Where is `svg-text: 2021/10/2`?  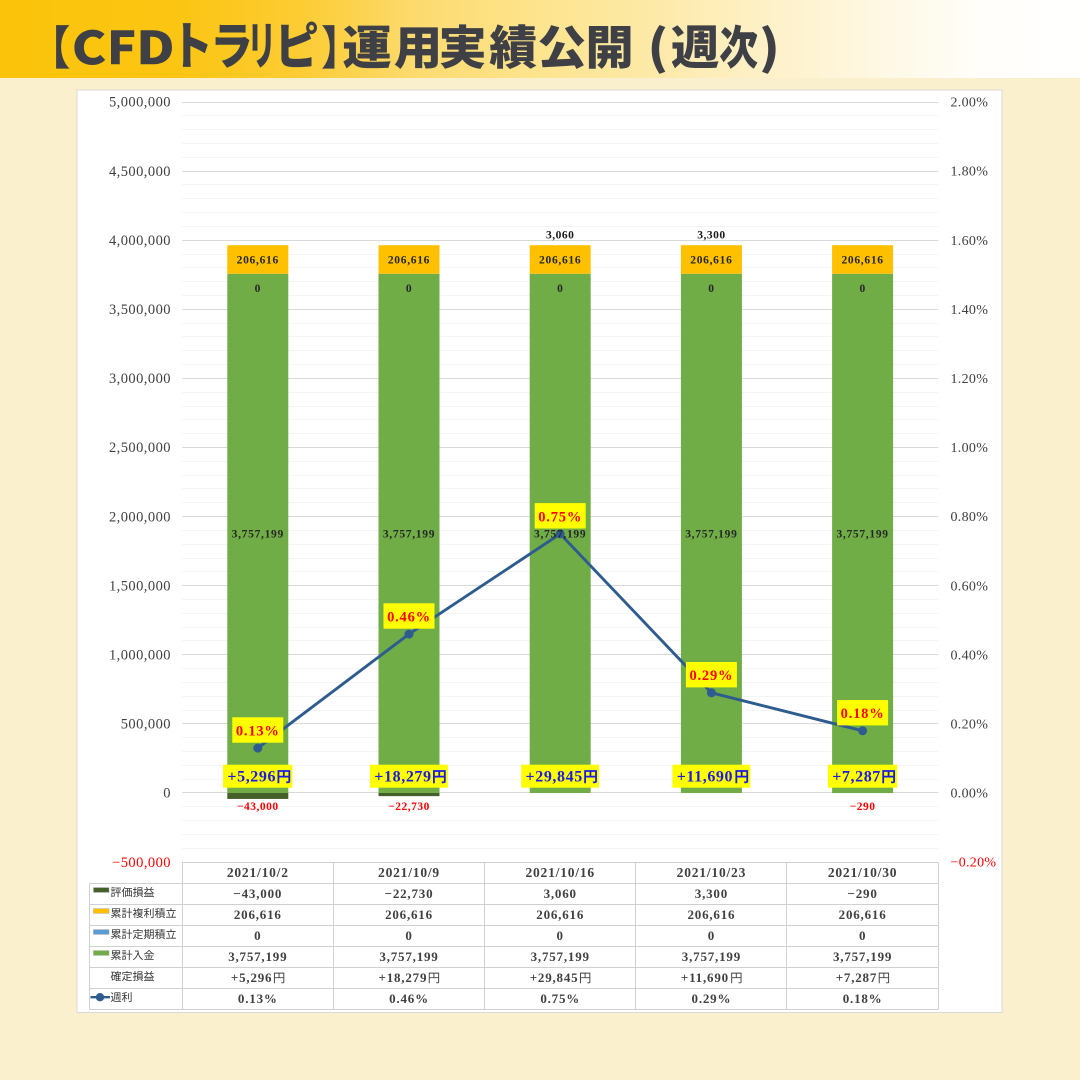
svg-text: 2021/10/2 is located at coordinates (258, 872).